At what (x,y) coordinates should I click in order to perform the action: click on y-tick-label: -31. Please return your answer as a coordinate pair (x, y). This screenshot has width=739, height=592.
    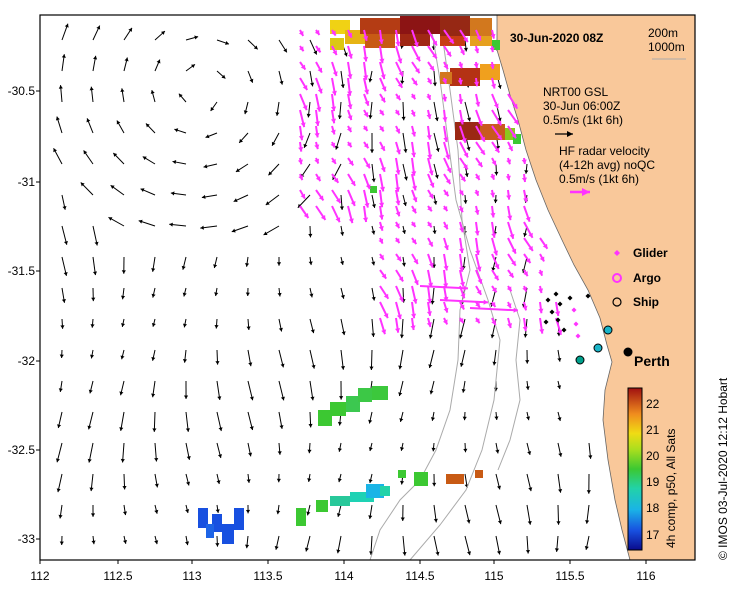
    Looking at the image, I should click on (27, 182).